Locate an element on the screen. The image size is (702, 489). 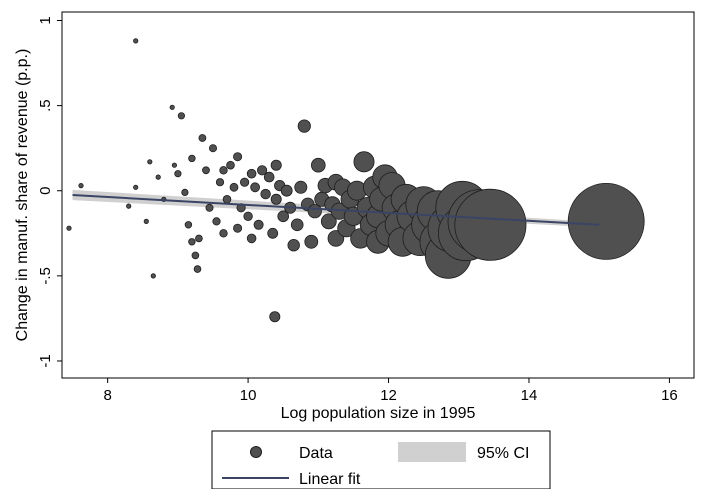
fit-line-layer is located at coordinates (336, 210).